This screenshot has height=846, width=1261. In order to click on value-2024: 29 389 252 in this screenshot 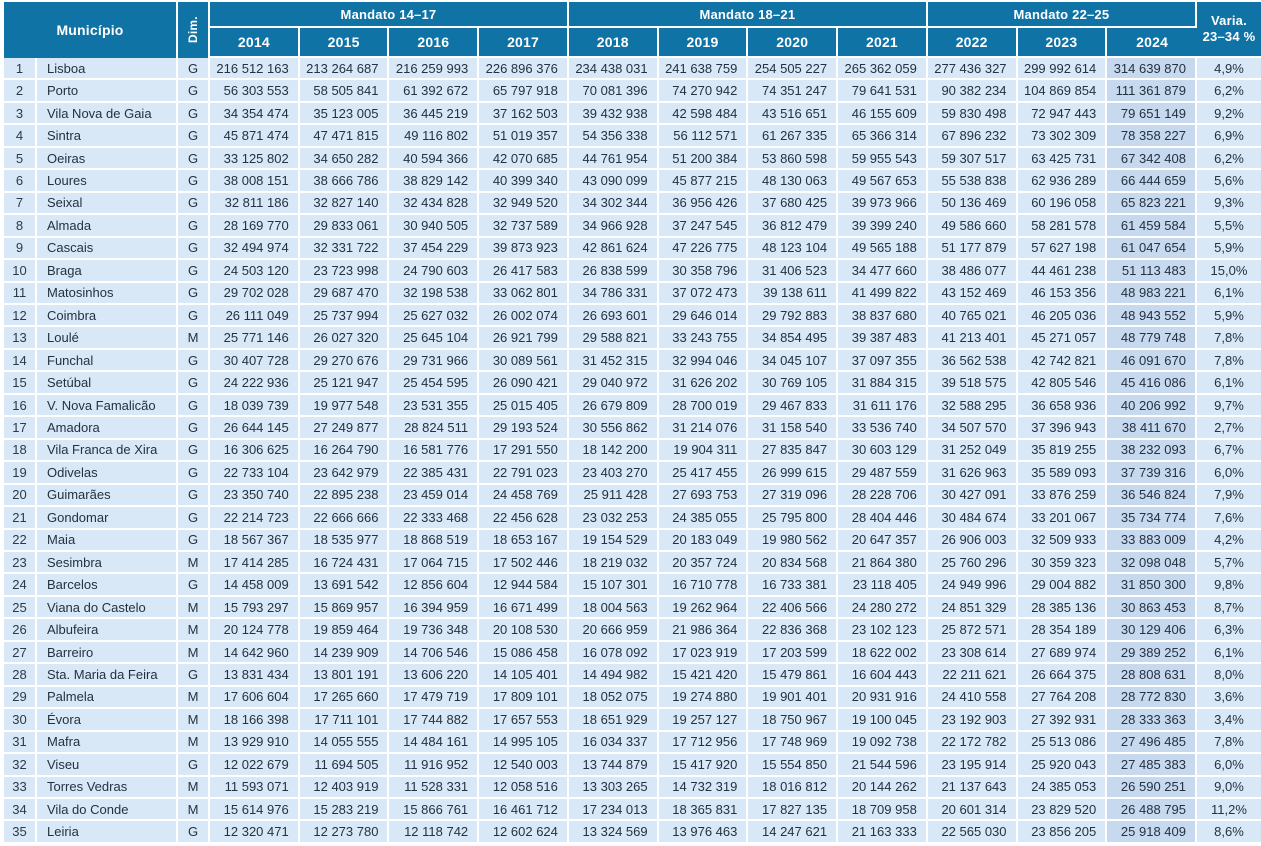, I will do `click(1152, 653)`.